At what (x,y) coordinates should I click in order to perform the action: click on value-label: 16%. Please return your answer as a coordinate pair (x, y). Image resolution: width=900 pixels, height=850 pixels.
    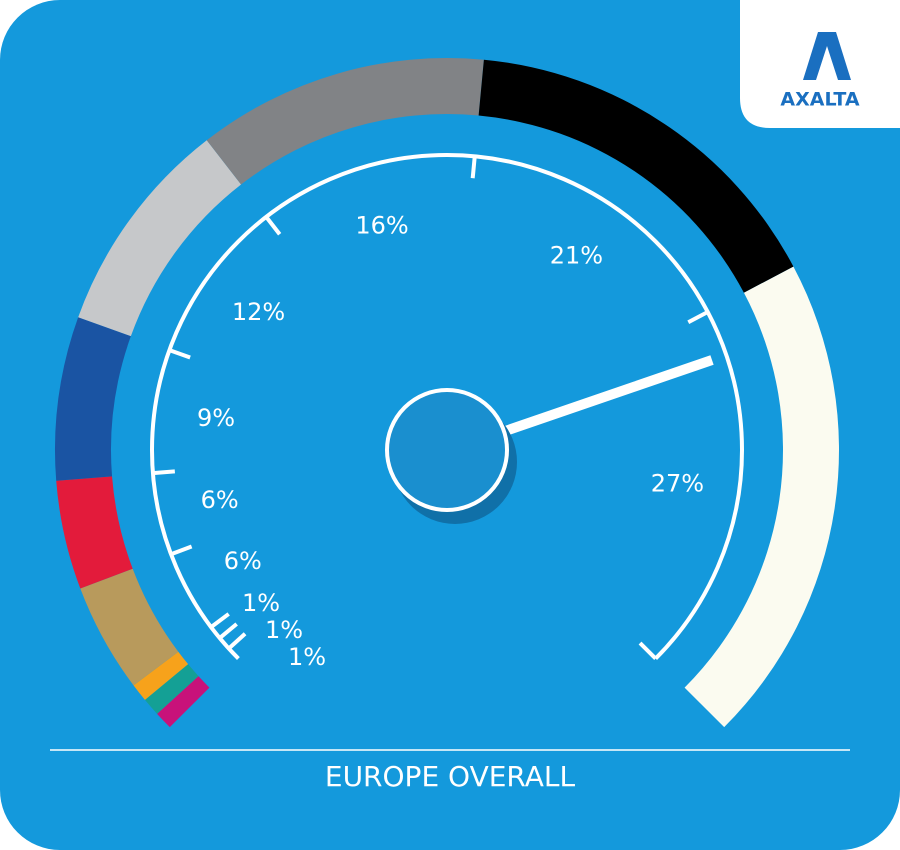
    Looking at the image, I should click on (381, 225).